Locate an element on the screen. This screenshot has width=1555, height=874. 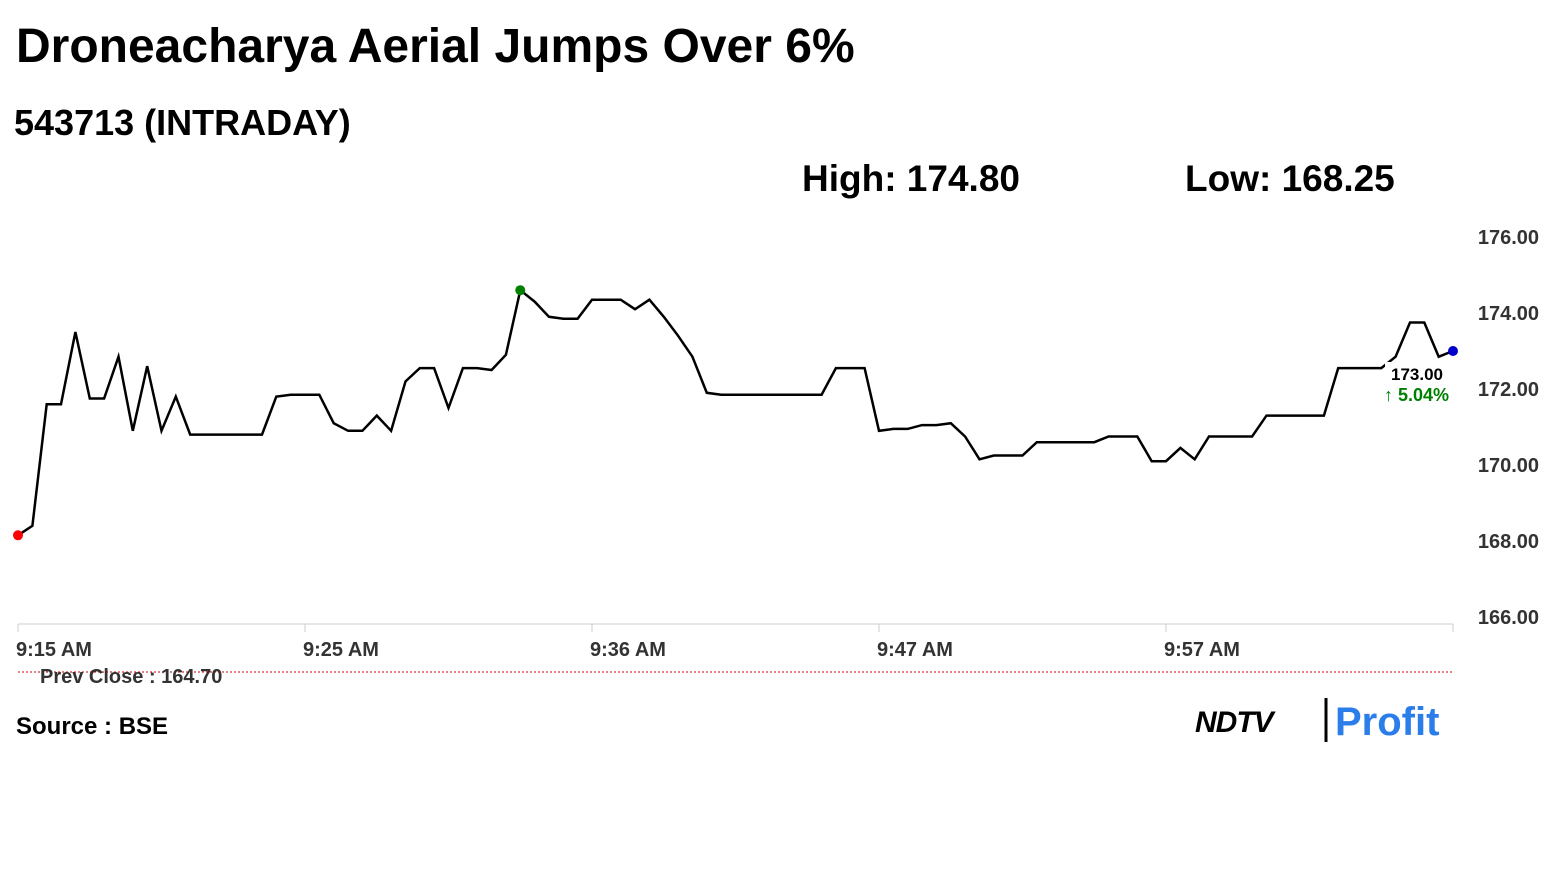
y-tick-label: 168.00 is located at coordinates (1508, 542).